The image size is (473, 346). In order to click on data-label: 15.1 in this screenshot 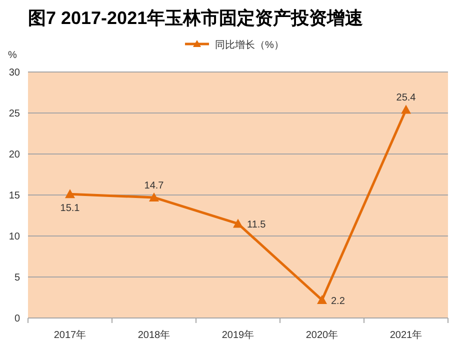, I will do `click(70, 208)`.